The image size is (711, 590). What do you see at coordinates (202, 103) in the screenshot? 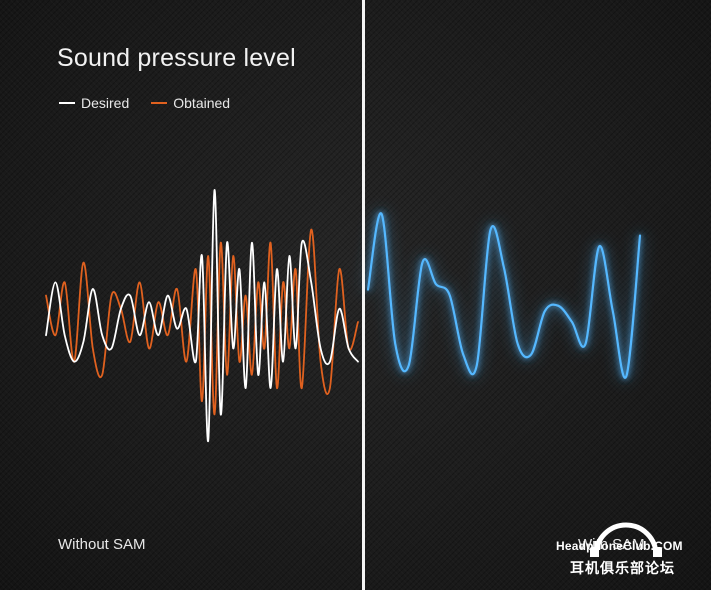
I see `legend-label-obtained: Obtained` at bounding box center [202, 103].